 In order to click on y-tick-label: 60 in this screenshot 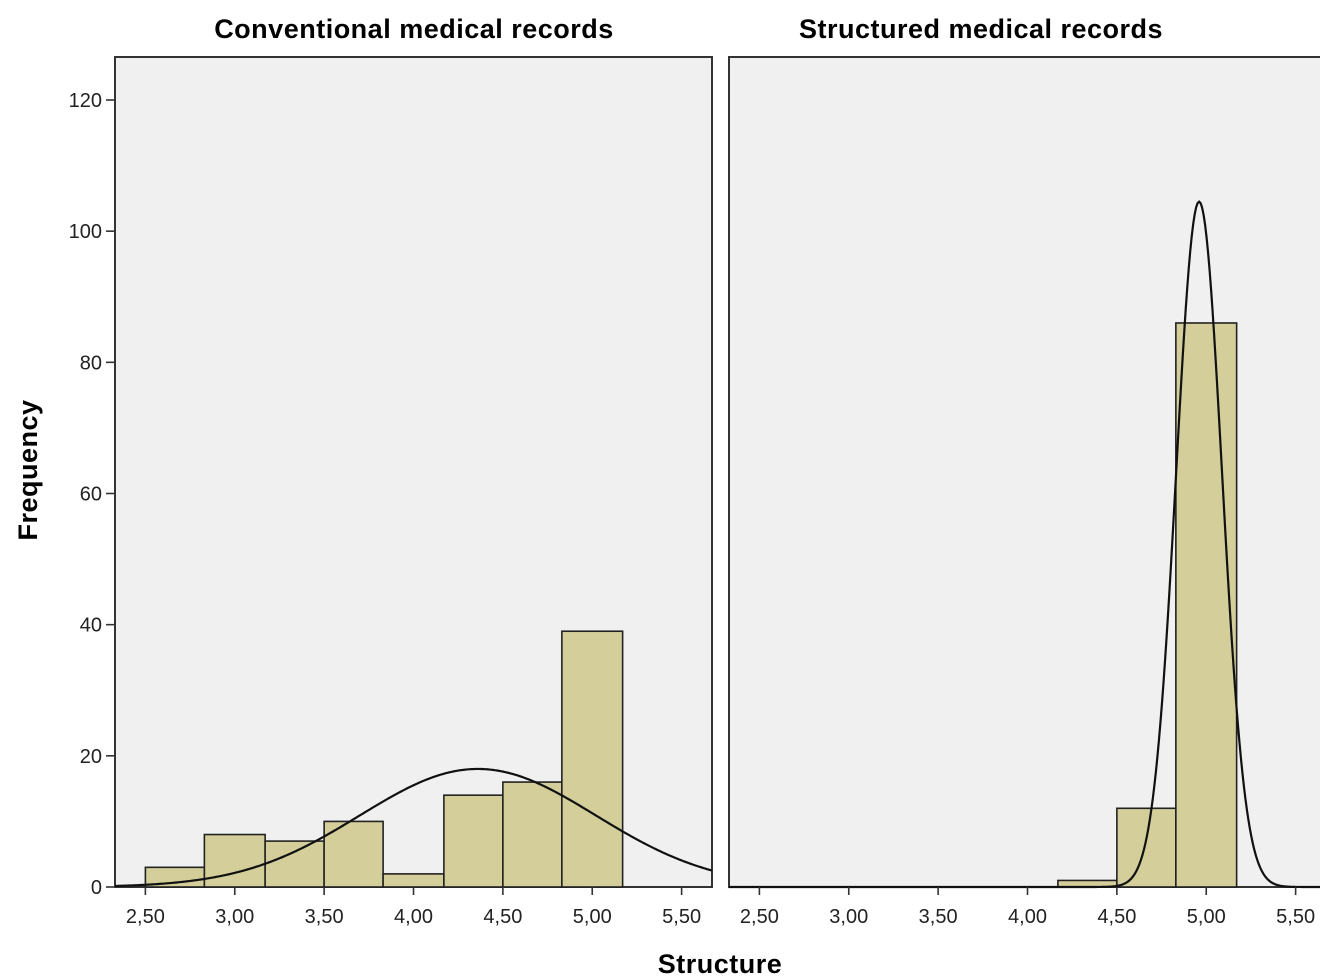, I will do `click(91, 495)`.